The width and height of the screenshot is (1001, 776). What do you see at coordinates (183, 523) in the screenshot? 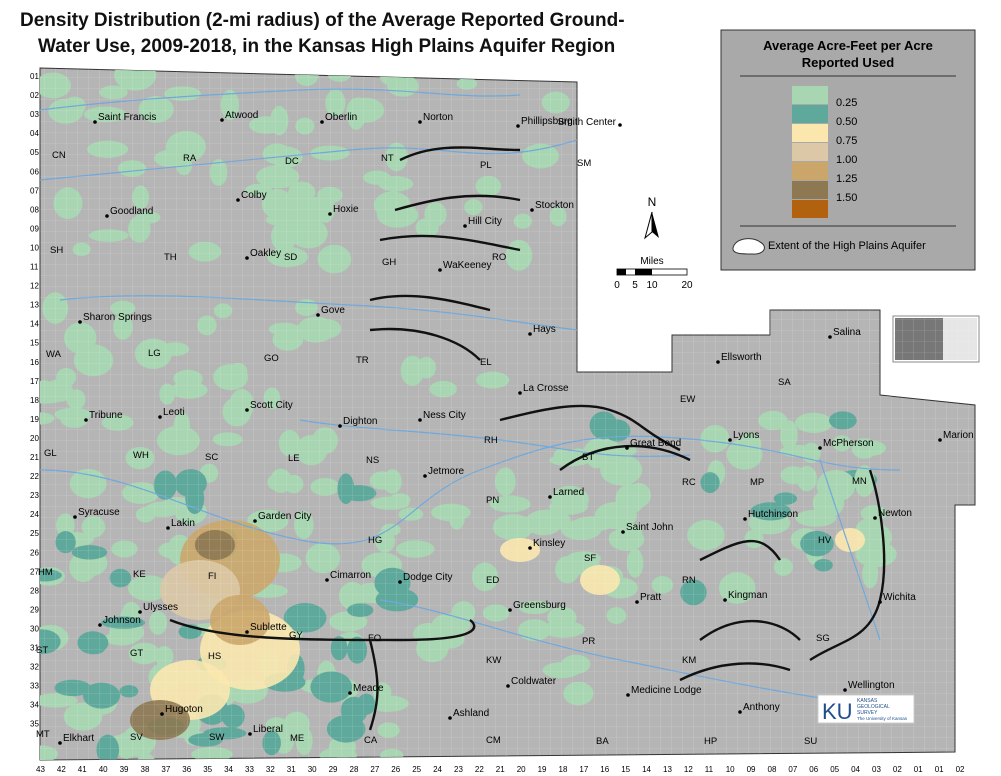
I see `city-label: Lakin` at bounding box center [183, 523].